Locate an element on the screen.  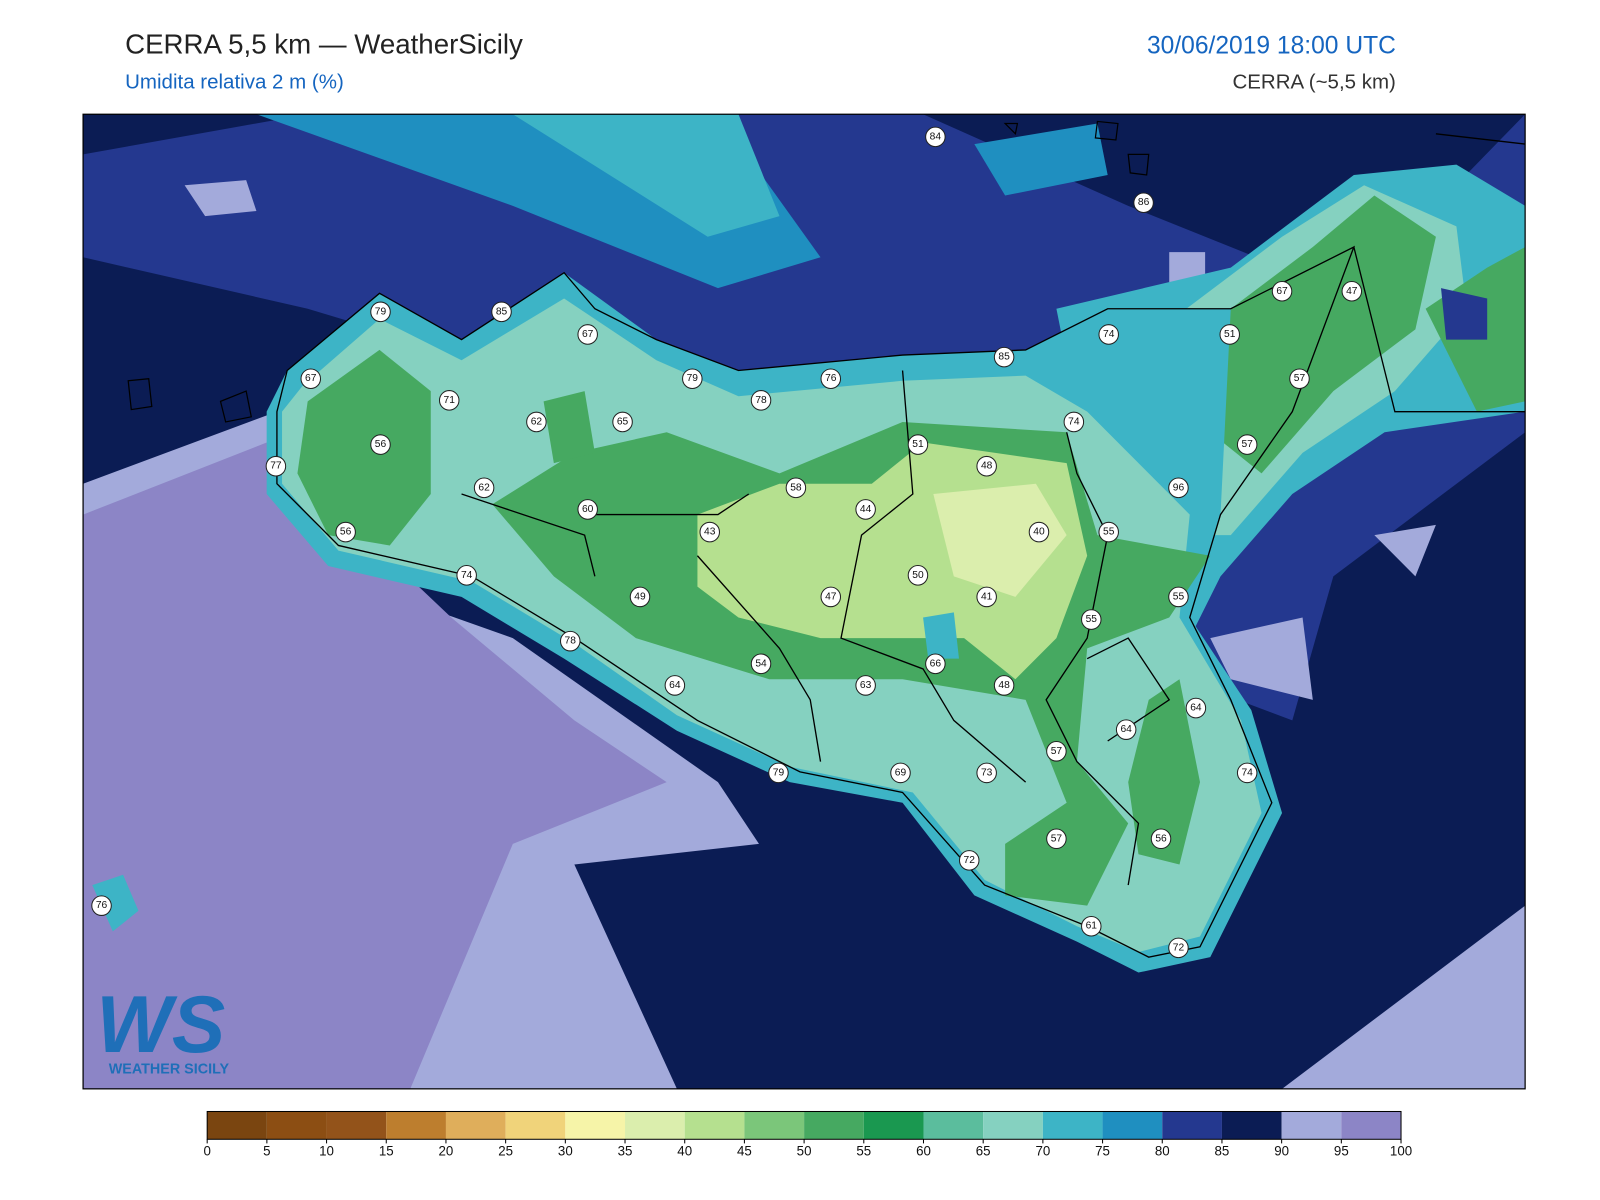
station-value: 57 is located at coordinates (1300, 378).